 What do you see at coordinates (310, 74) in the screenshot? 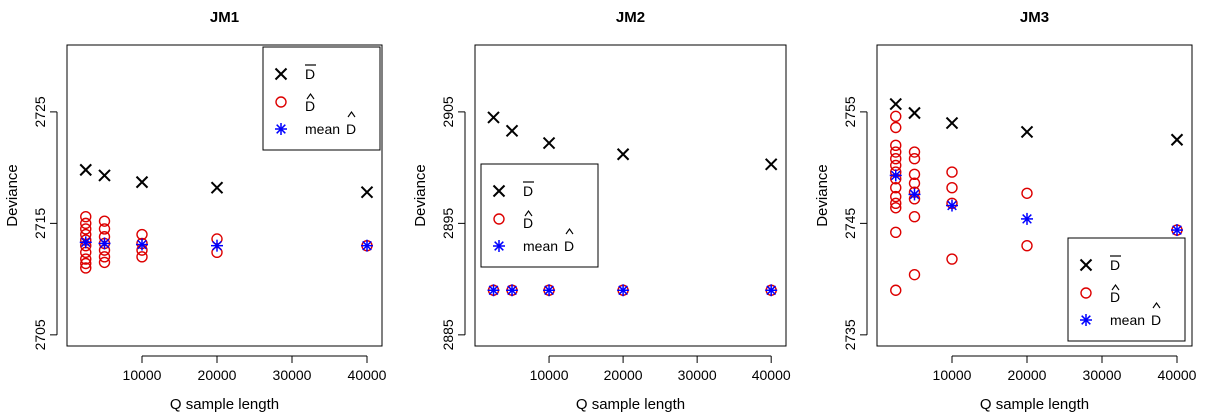
I see `legend-label-dbar: D` at bounding box center [310, 74].